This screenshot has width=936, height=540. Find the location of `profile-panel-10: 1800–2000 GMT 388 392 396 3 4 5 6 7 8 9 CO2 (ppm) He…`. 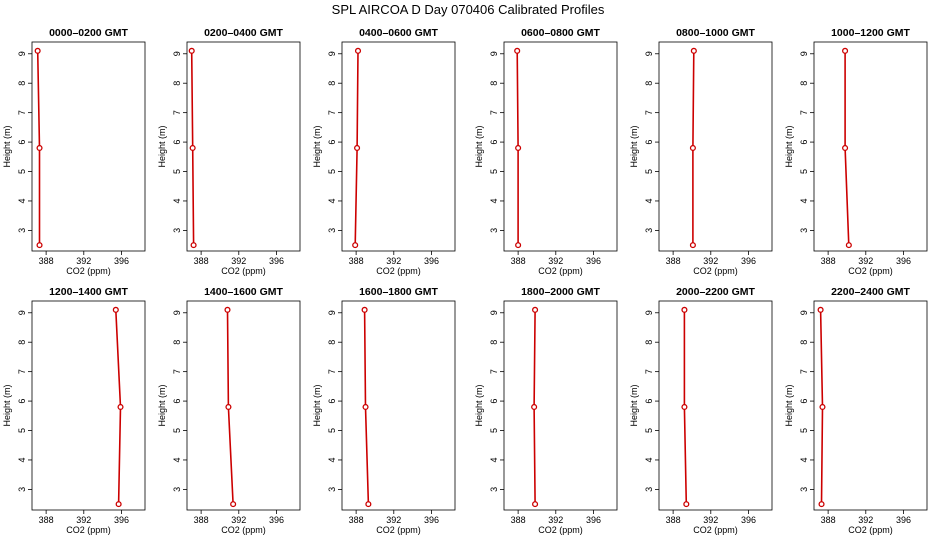

profile-panel-10: 1800–2000 GMT 388 392 396 3 4 5 6 7 8 9 CO2 (ppm) He… is located at coordinates (546, 410).